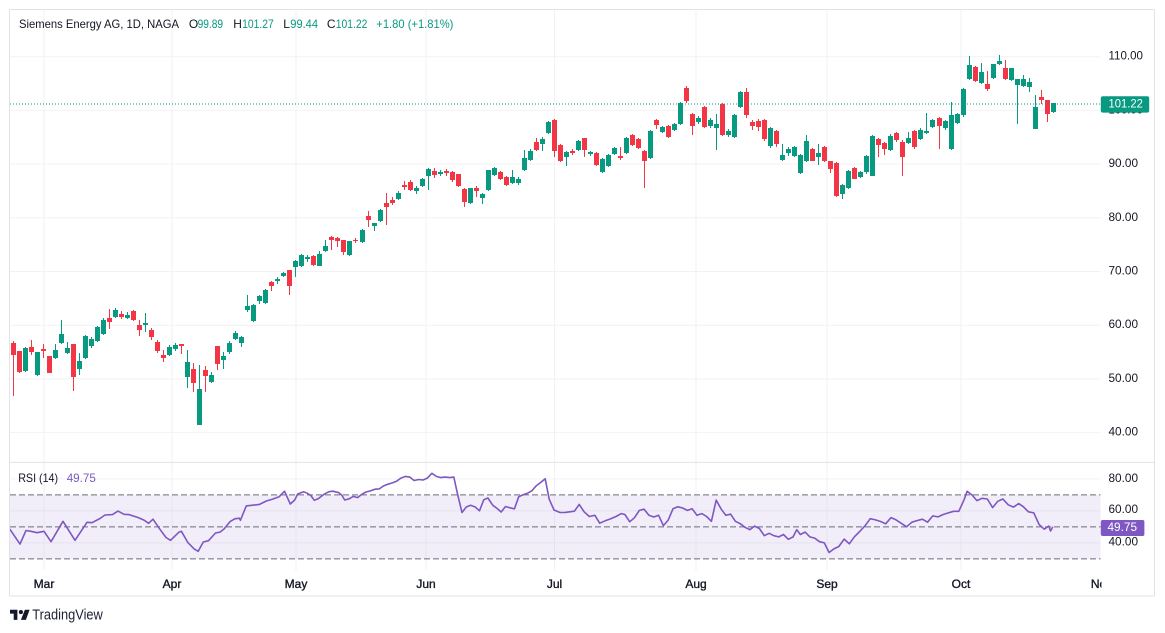 This screenshot has width=1165, height=633. What do you see at coordinates (258, 24) in the screenshot?
I see `svg-text: 101.27` at bounding box center [258, 24].